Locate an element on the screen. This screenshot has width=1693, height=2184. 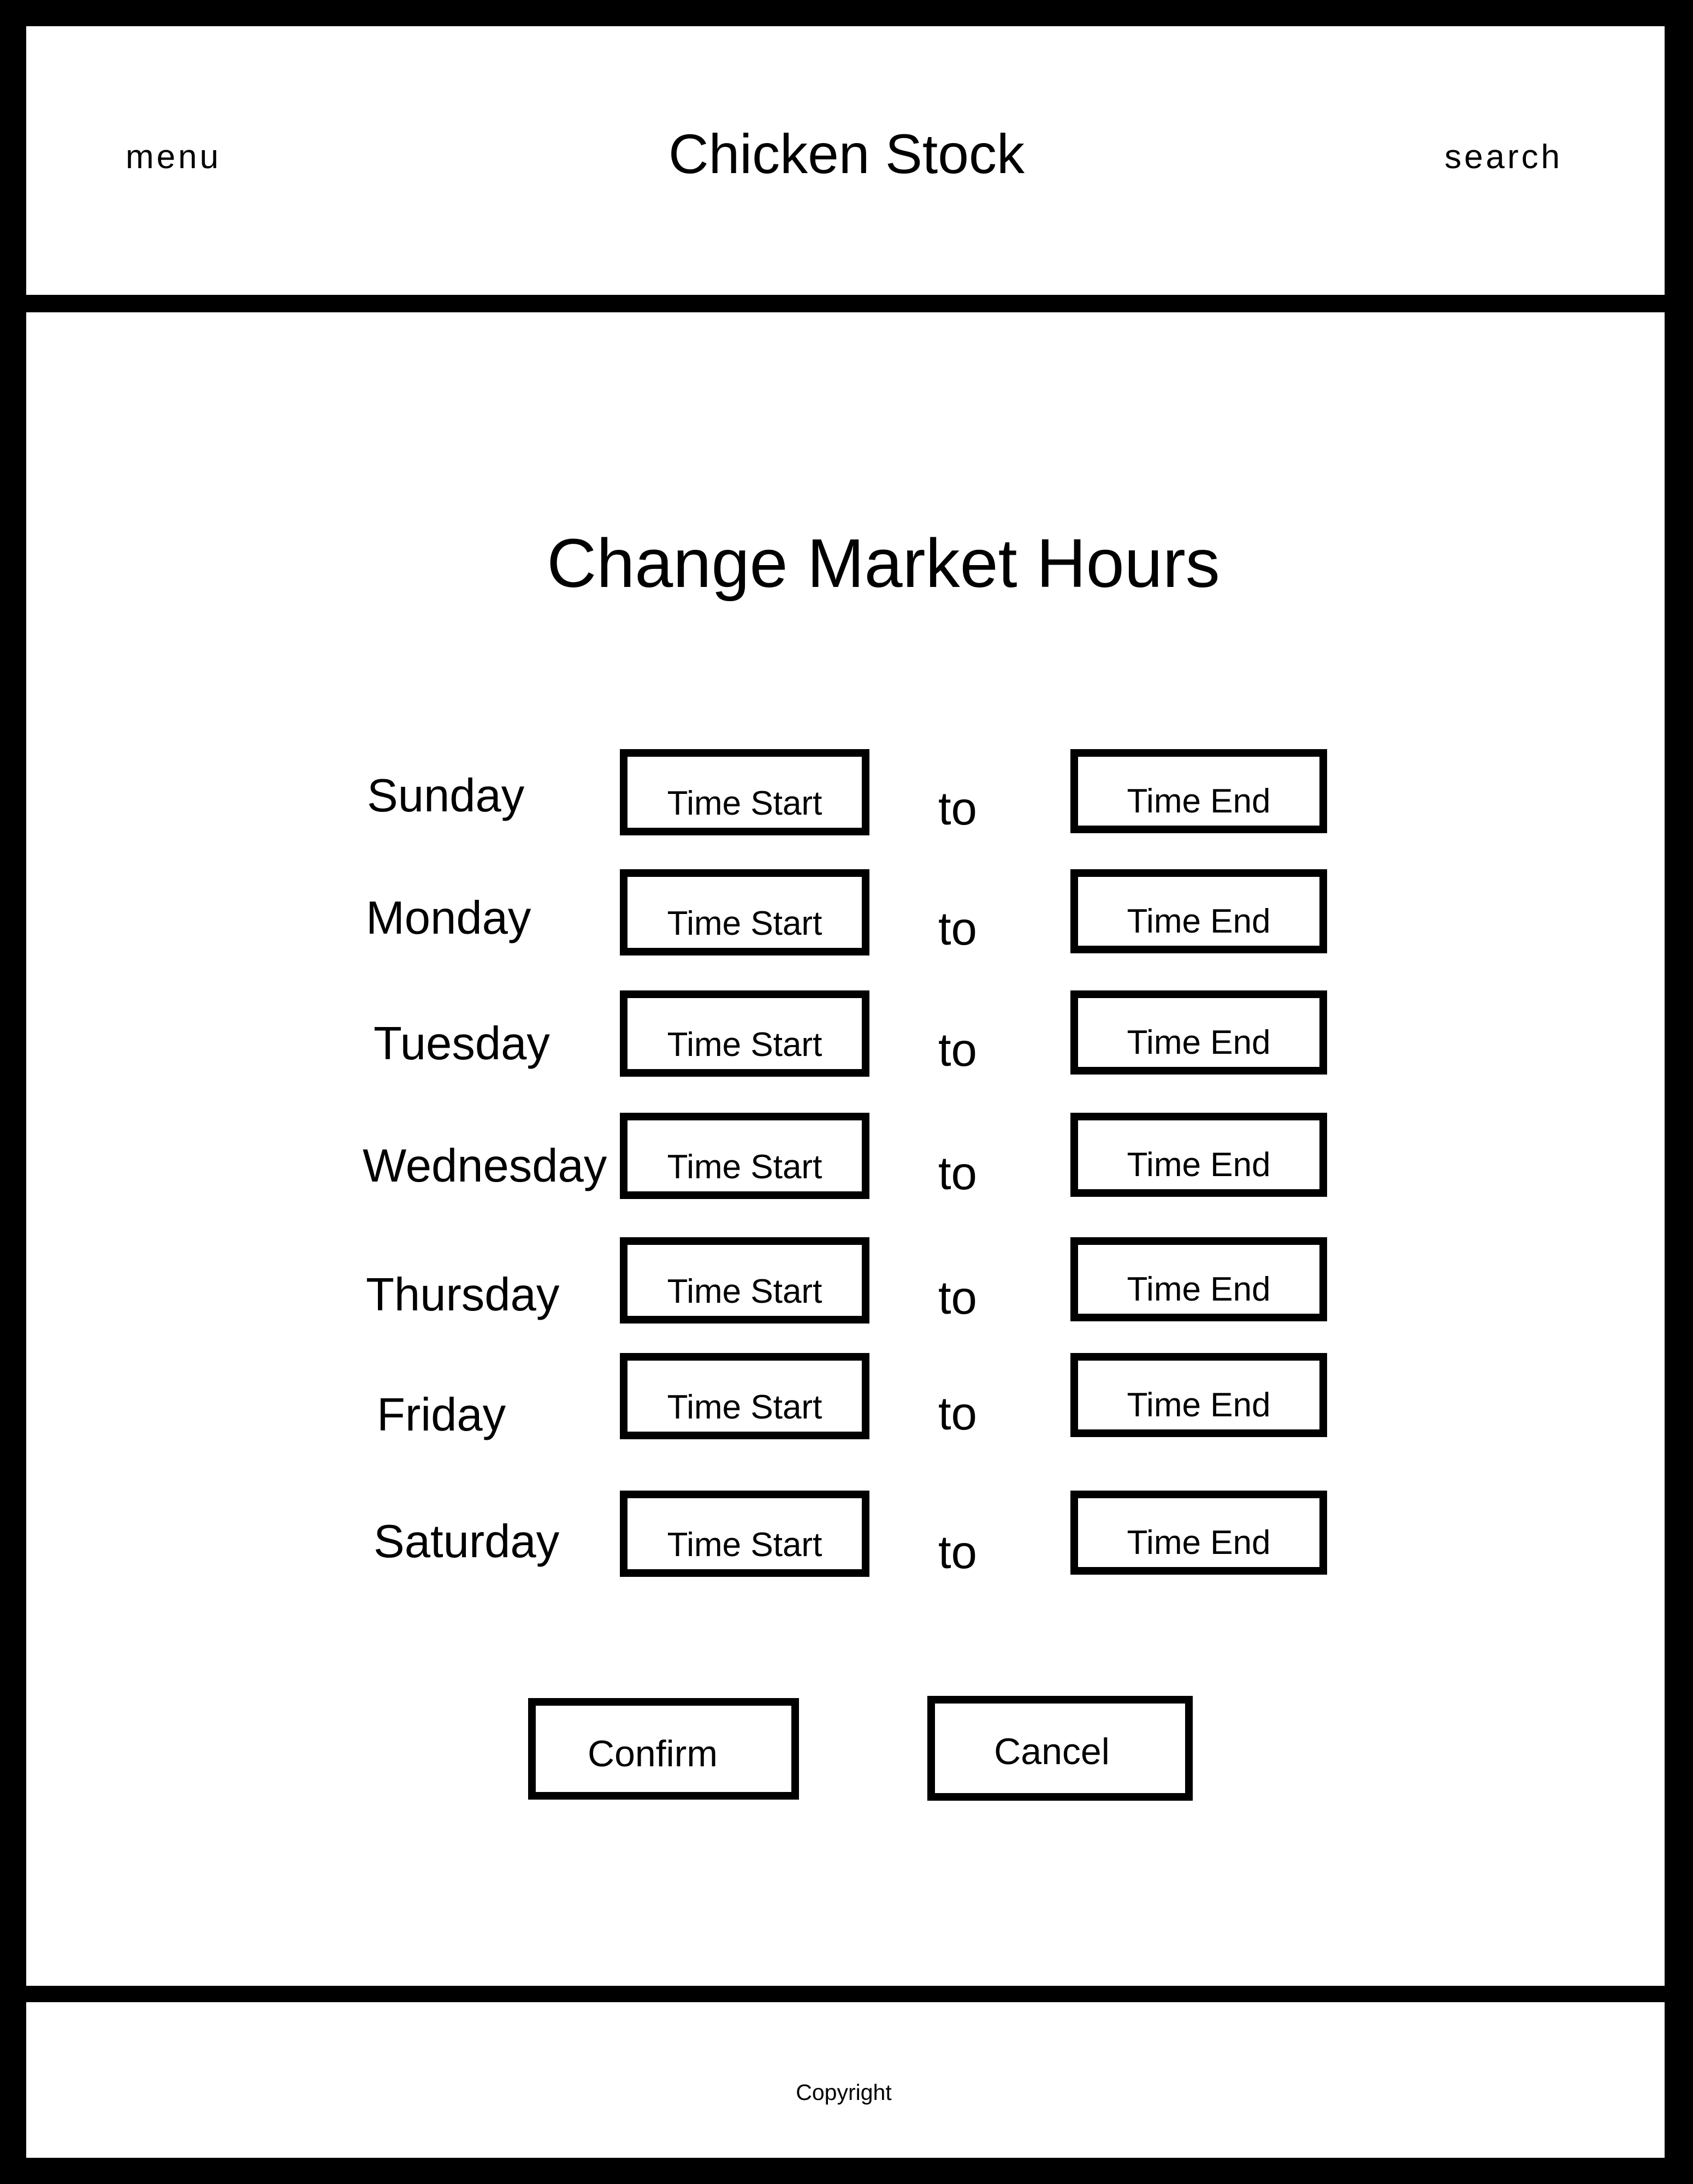
friday-time-start-input: Time Start is located at coordinates (745, 1396).